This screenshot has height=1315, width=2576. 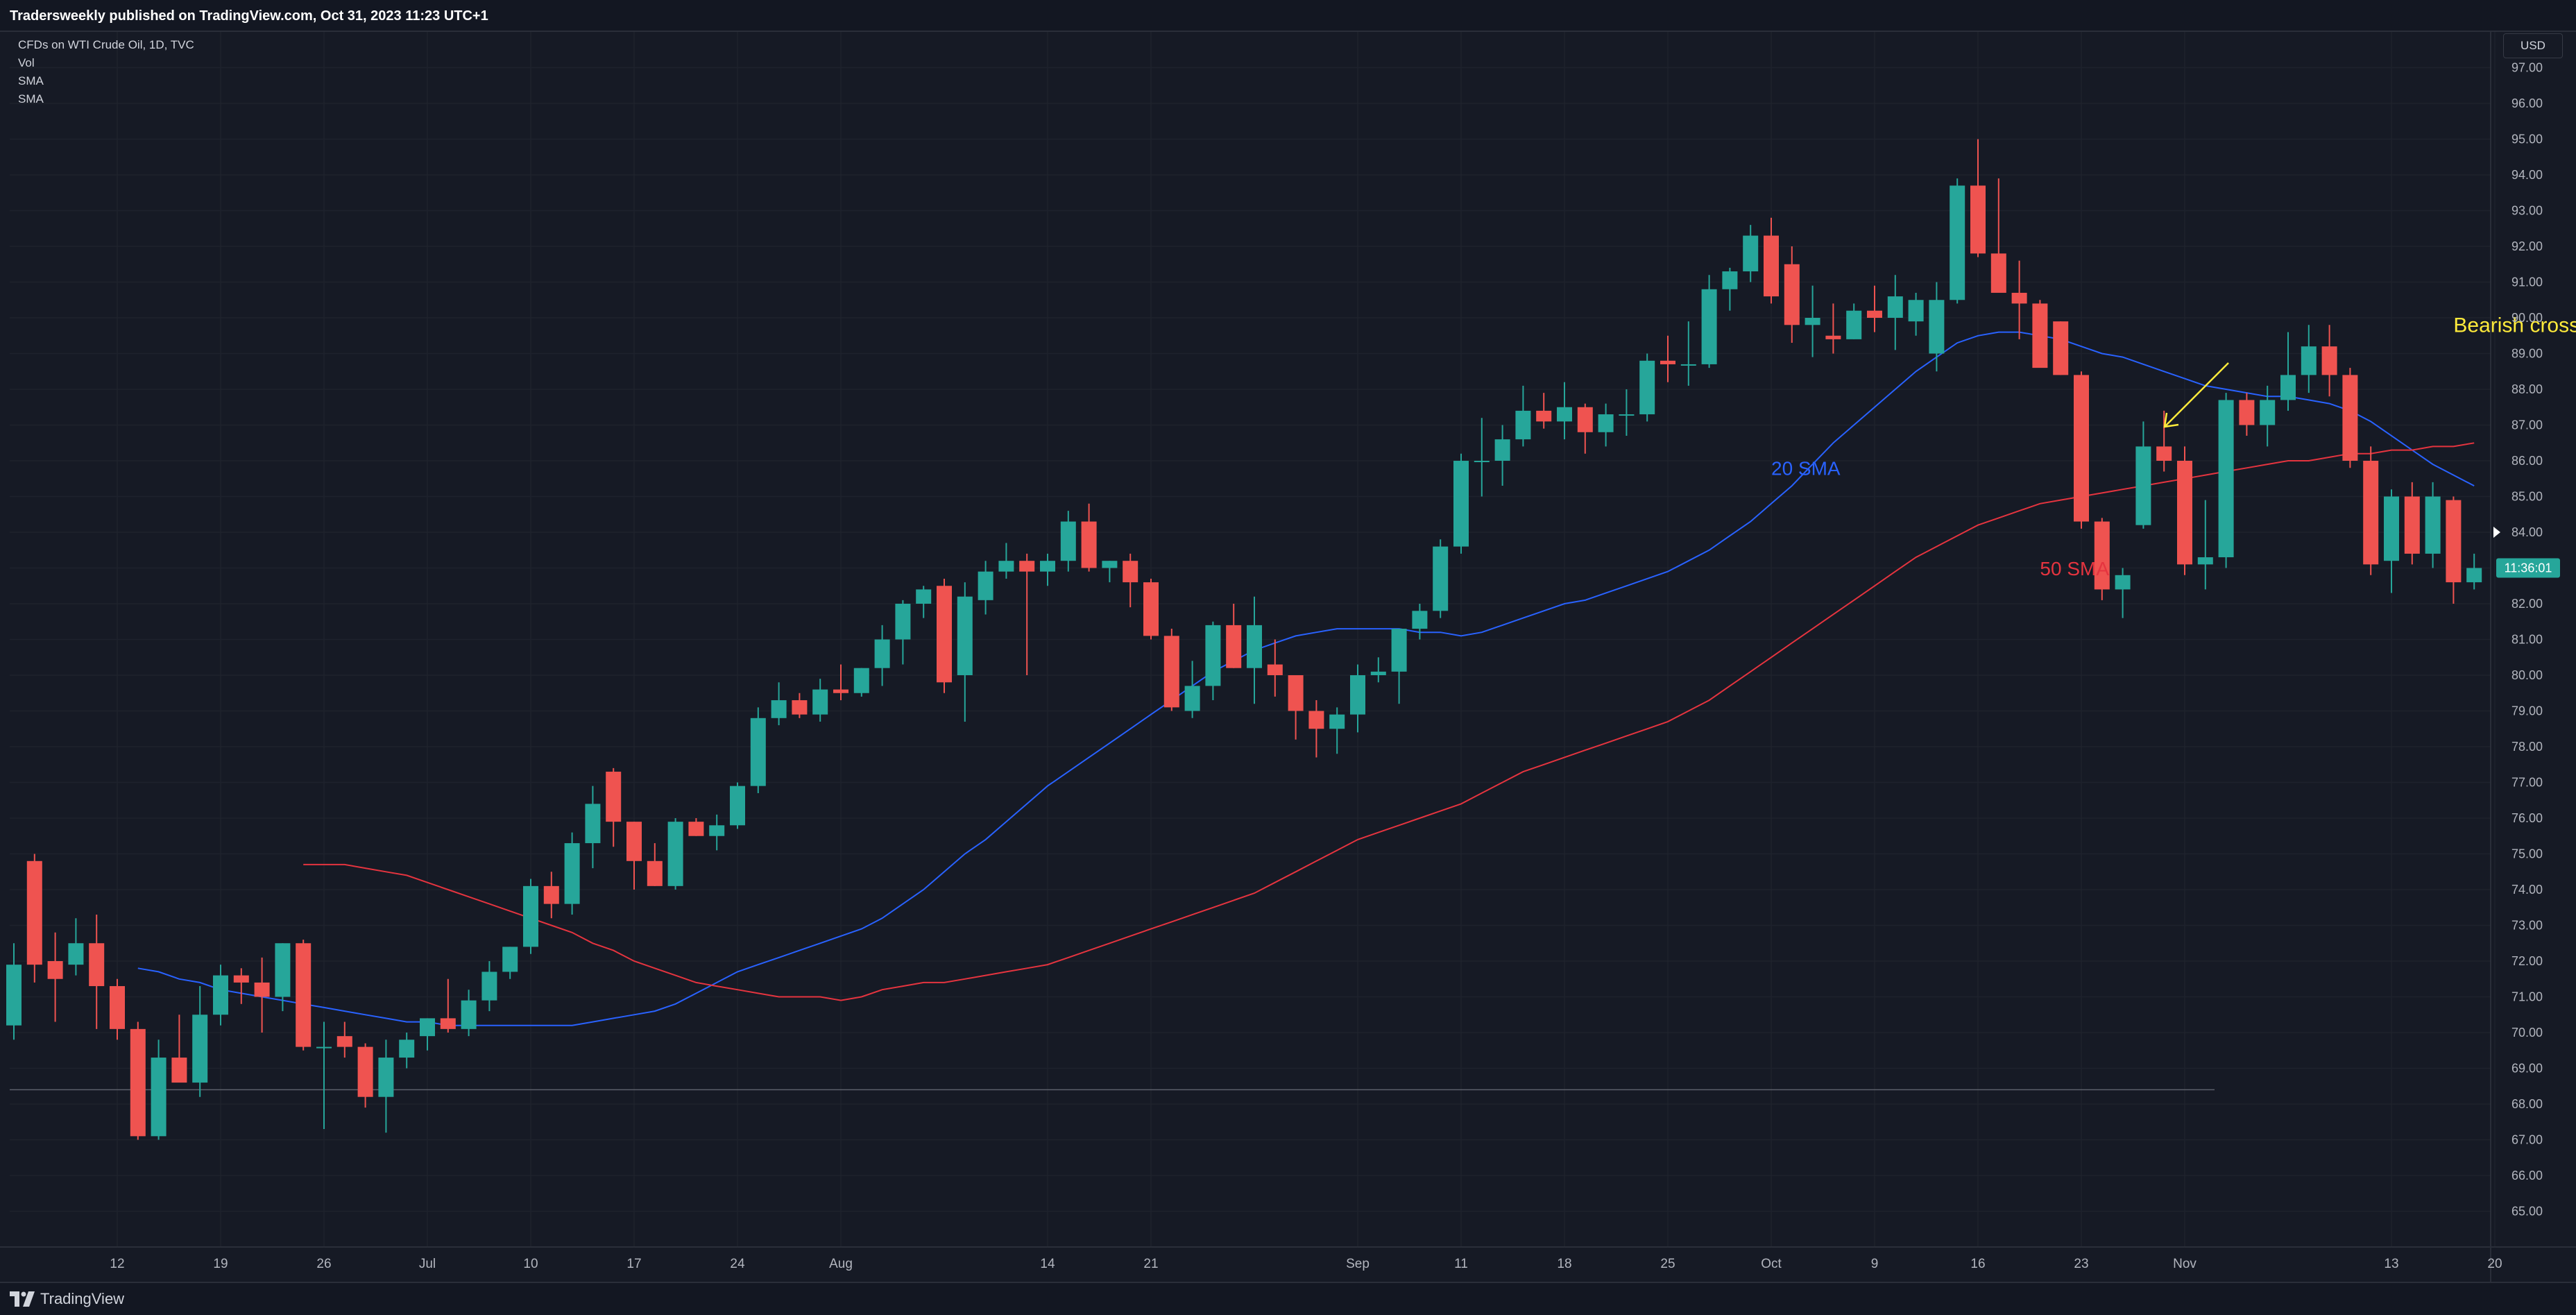 I want to click on annotation-20-sma: 20 SMA, so click(x=1806, y=469).